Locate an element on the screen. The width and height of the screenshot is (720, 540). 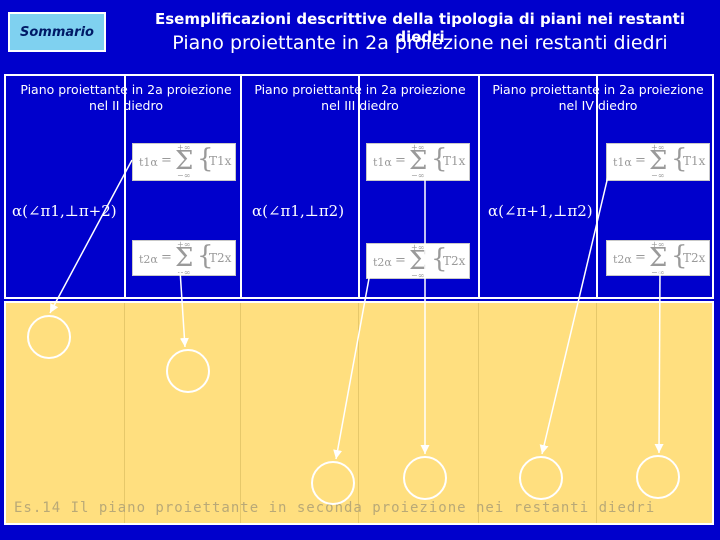
circle-t2-II is located at coordinates (188, 371).